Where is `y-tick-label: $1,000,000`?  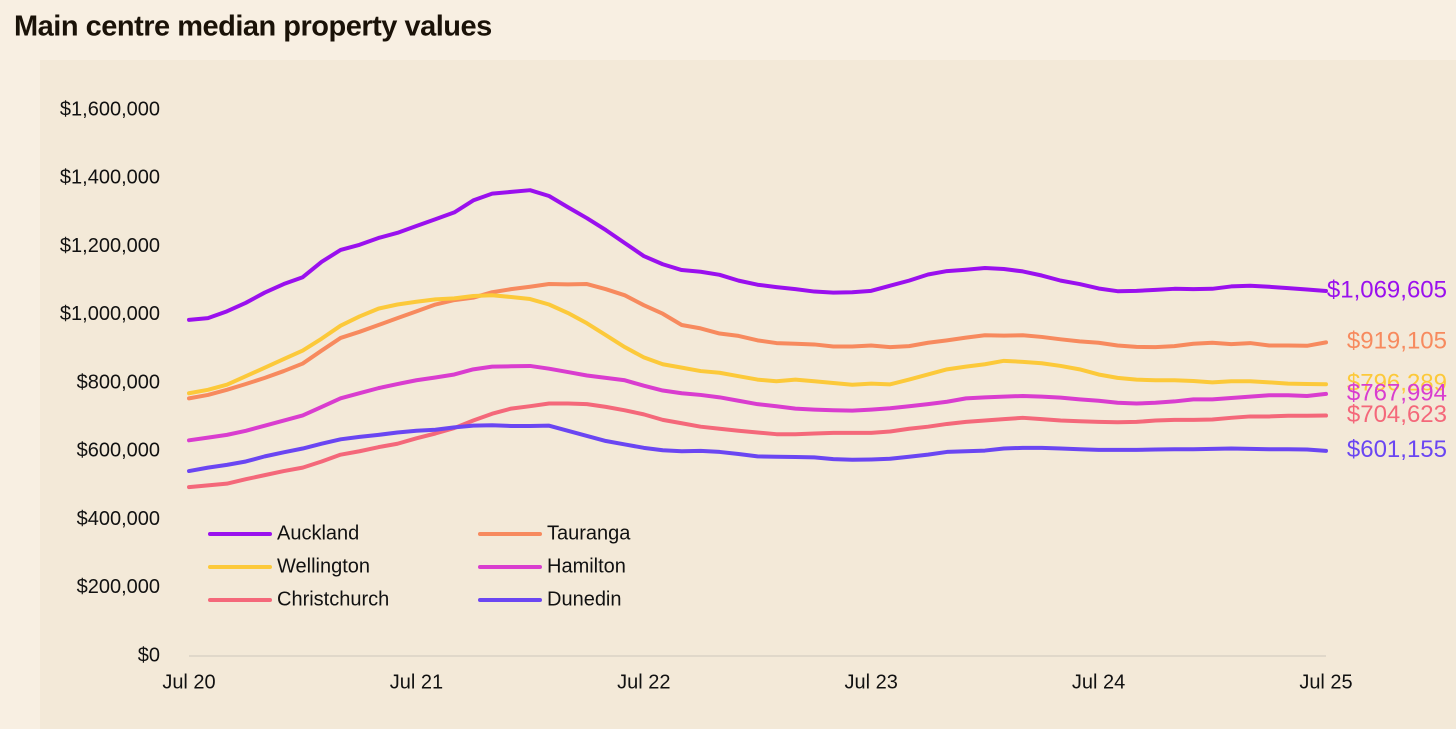 y-tick-label: $1,000,000 is located at coordinates (110, 314).